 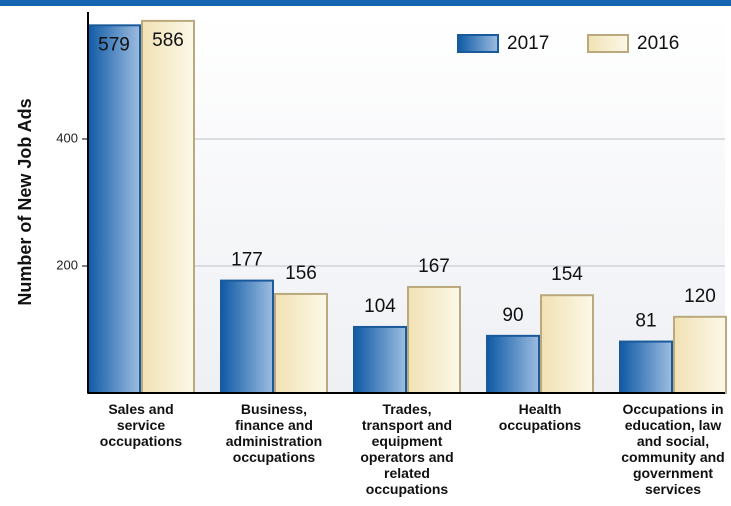 What do you see at coordinates (301, 273) in the screenshot?
I see `value-label: 156` at bounding box center [301, 273].